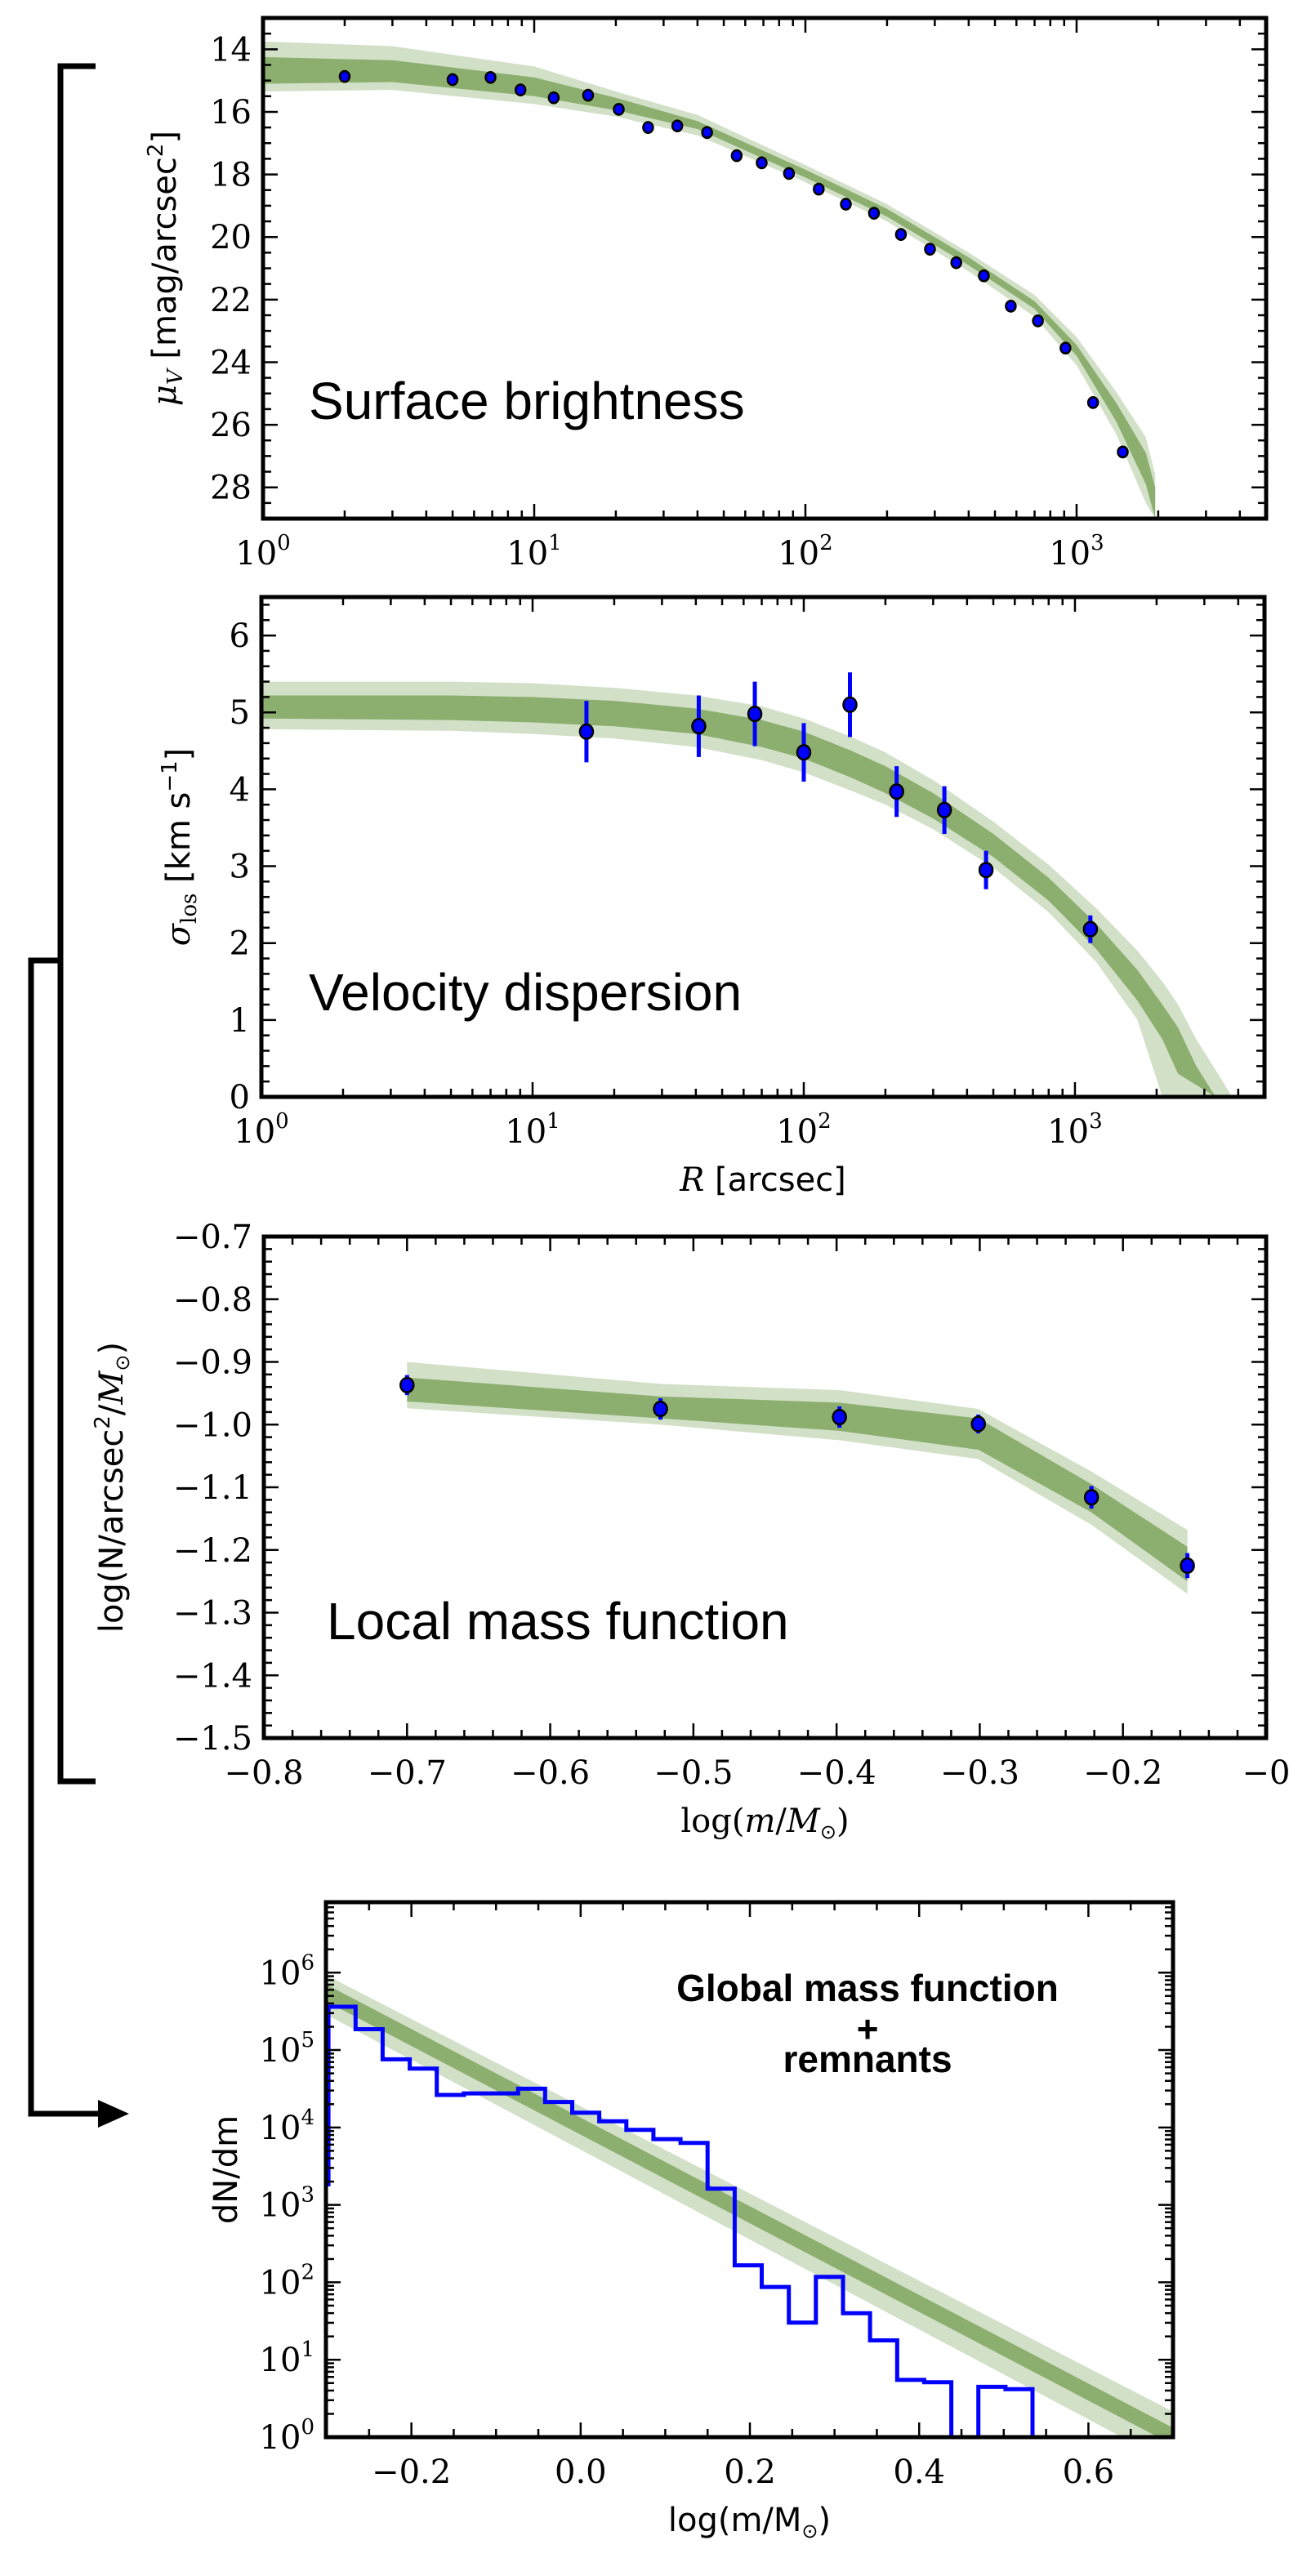 Image resolution: width=1298 pixels, height=2576 pixels. Describe the element at coordinates (76, 924) in the screenshot. I see `outer-bracket` at that location.